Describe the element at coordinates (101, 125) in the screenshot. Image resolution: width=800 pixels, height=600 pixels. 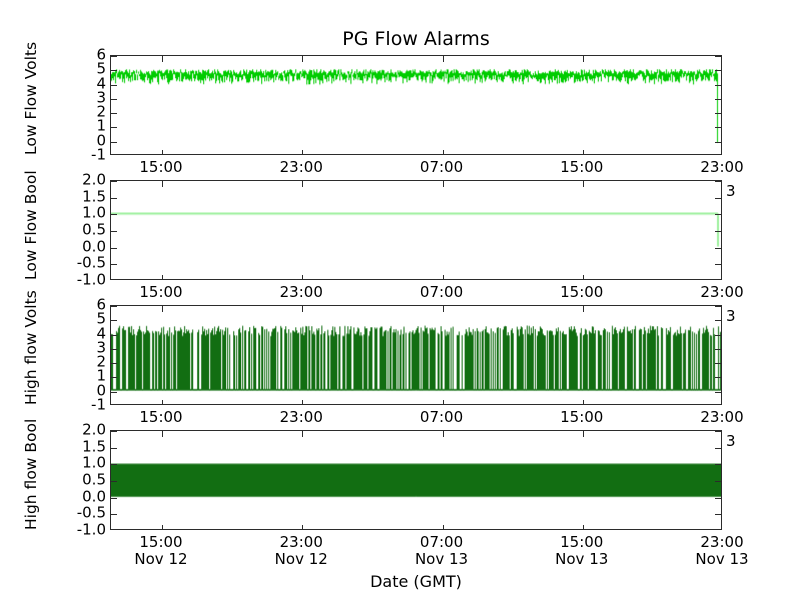
I see `y-tick-label: 1` at that location.